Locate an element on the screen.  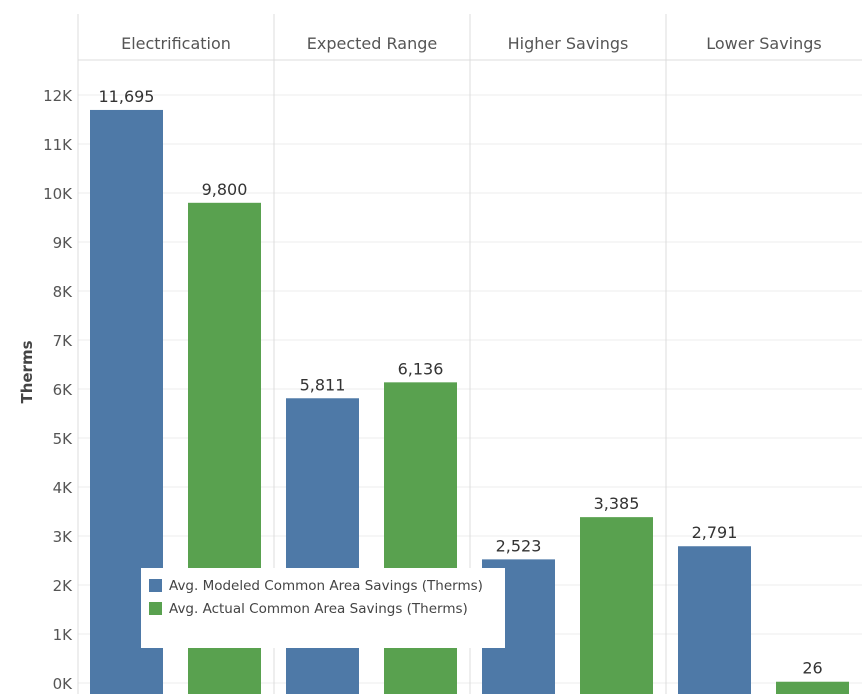
y-tick-label: 7K is located at coordinates (63, 341).